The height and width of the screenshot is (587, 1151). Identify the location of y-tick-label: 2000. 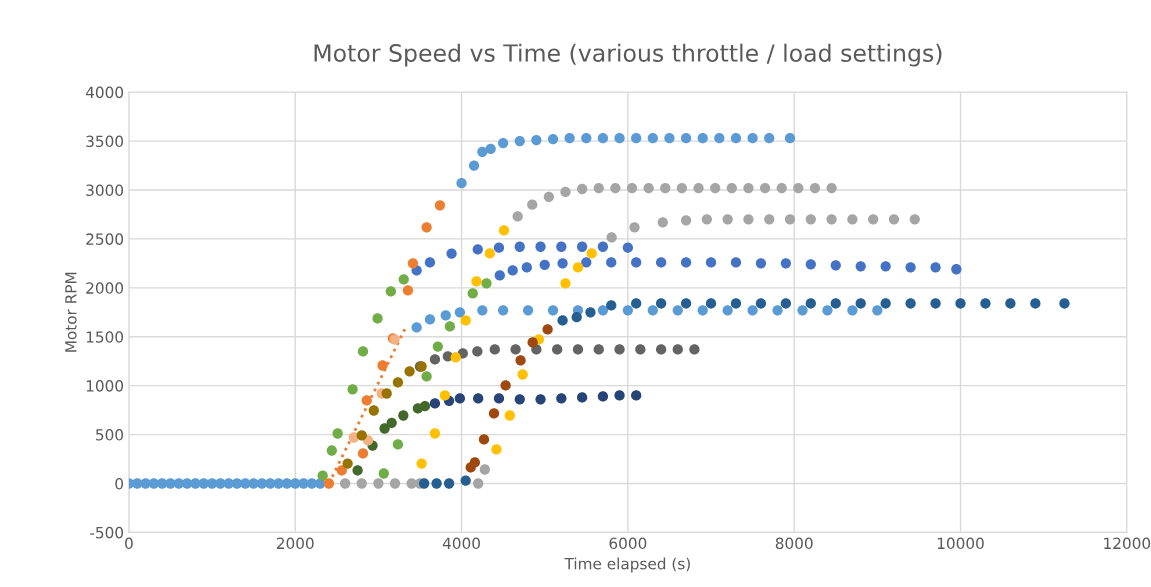
(105, 288).